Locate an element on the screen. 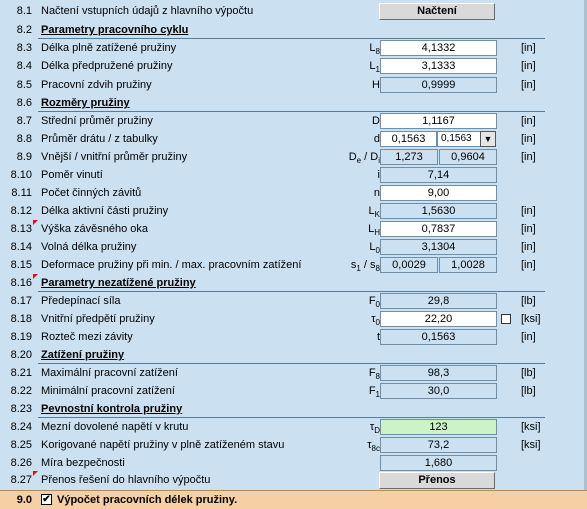  row-label: Výška závěsného oka is located at coordinates (95, 229).